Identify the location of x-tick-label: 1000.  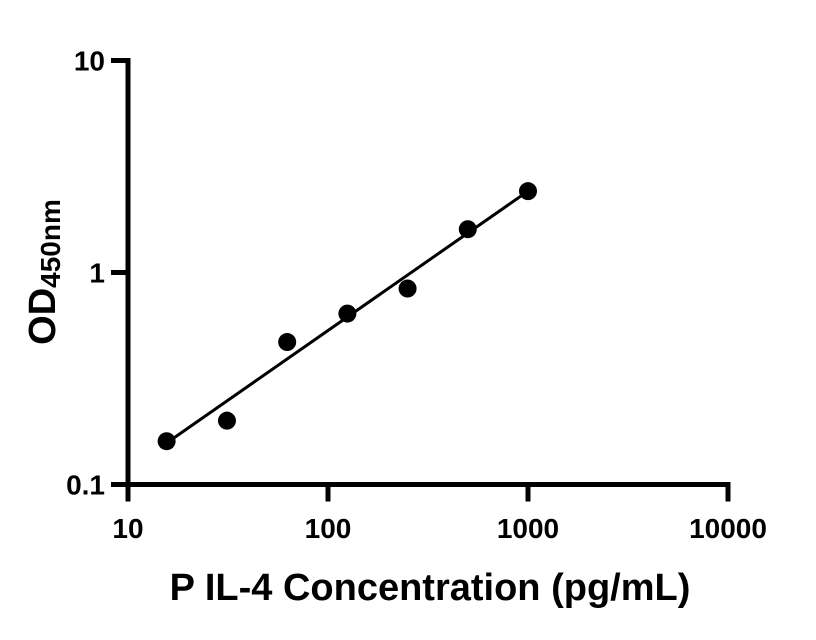
(528, 528).